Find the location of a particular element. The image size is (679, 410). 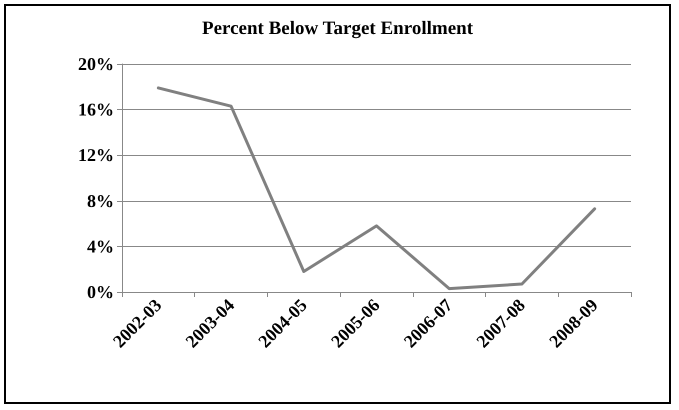

y-tick-label: 16% is located at coordinates (96, 110).